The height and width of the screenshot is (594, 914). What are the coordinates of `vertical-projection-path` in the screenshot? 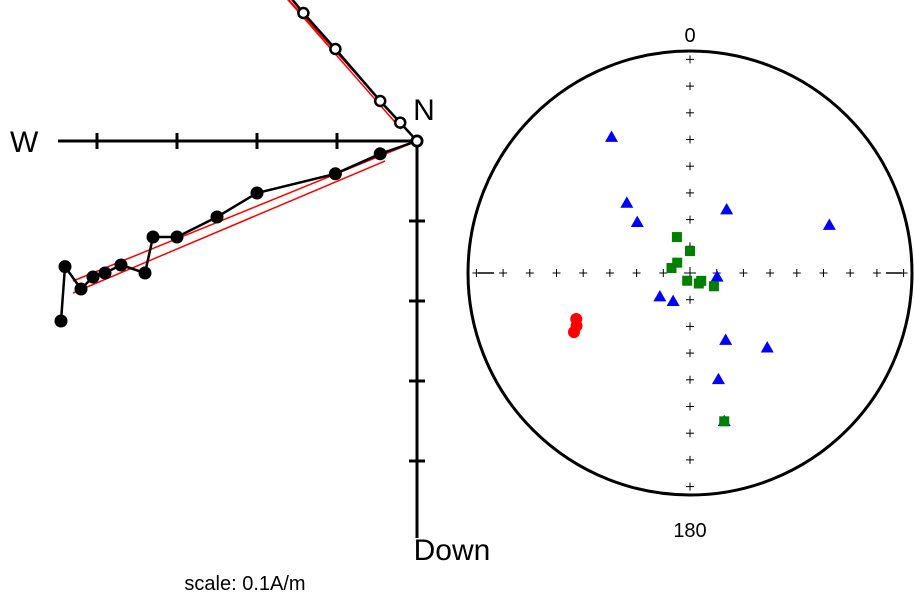 It's located at (354, 71).